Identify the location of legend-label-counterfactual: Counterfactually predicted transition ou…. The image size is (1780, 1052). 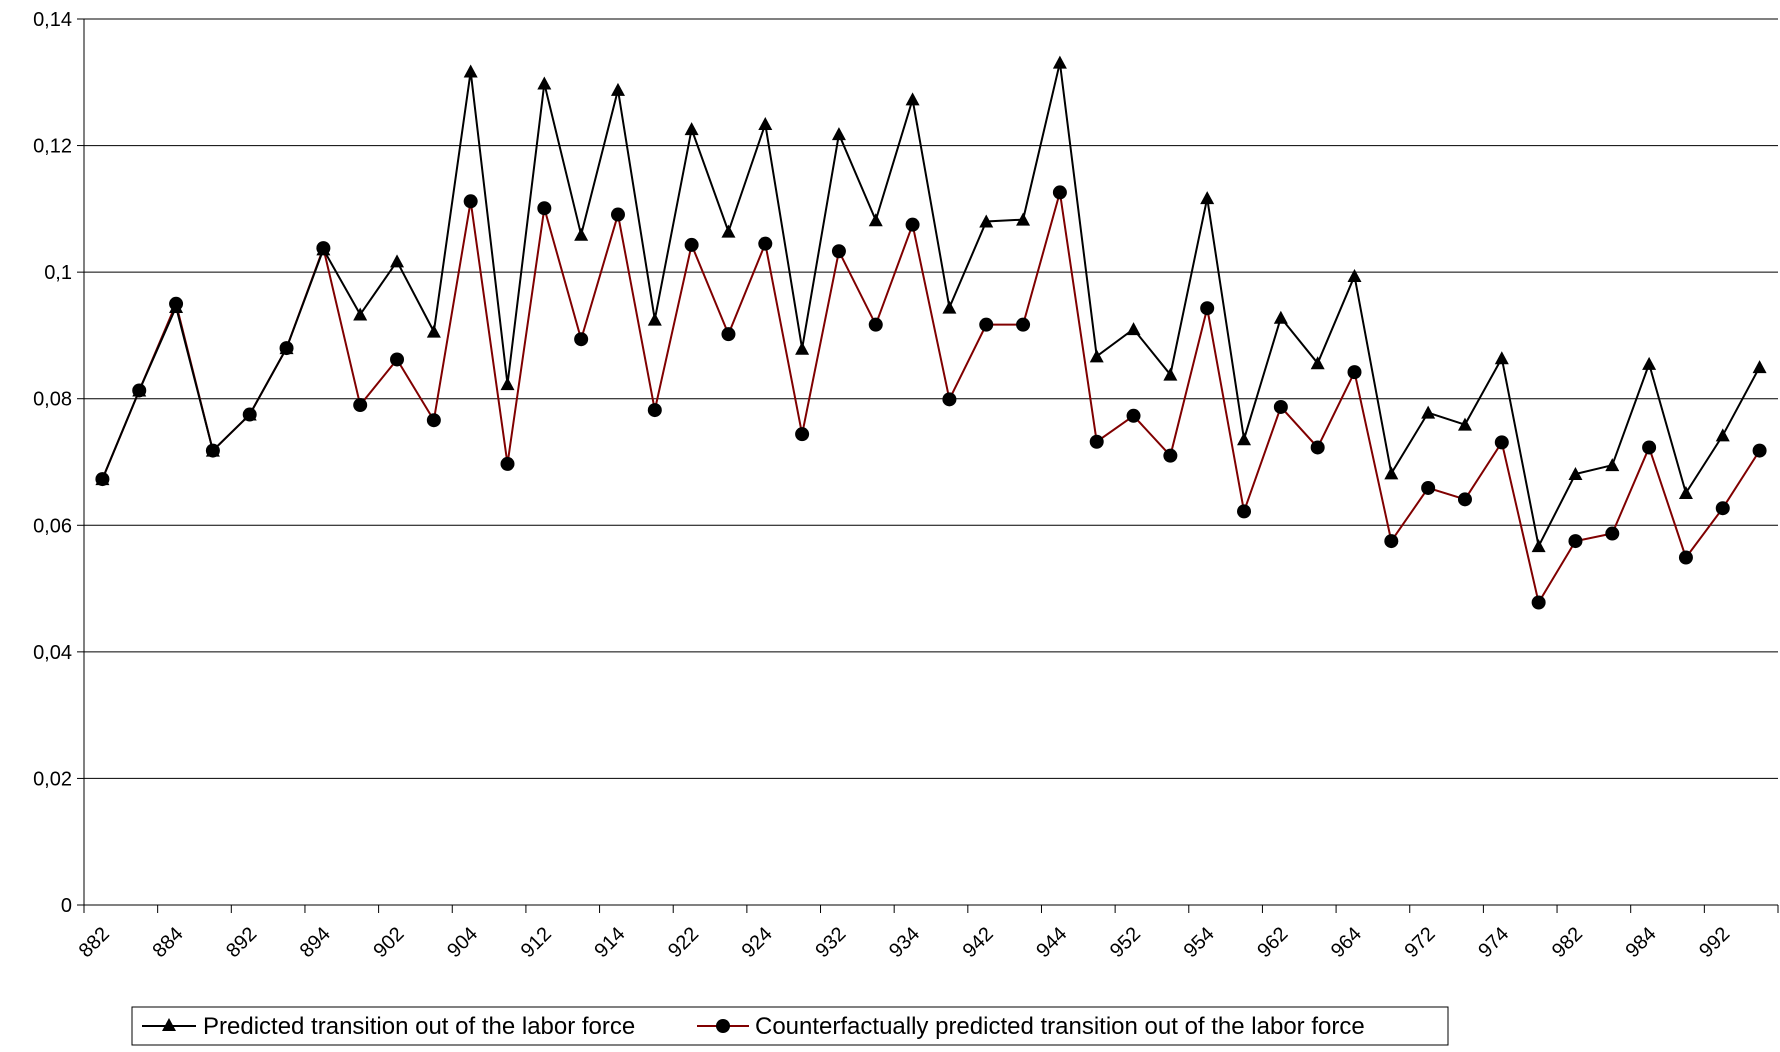
(1060, 1026).